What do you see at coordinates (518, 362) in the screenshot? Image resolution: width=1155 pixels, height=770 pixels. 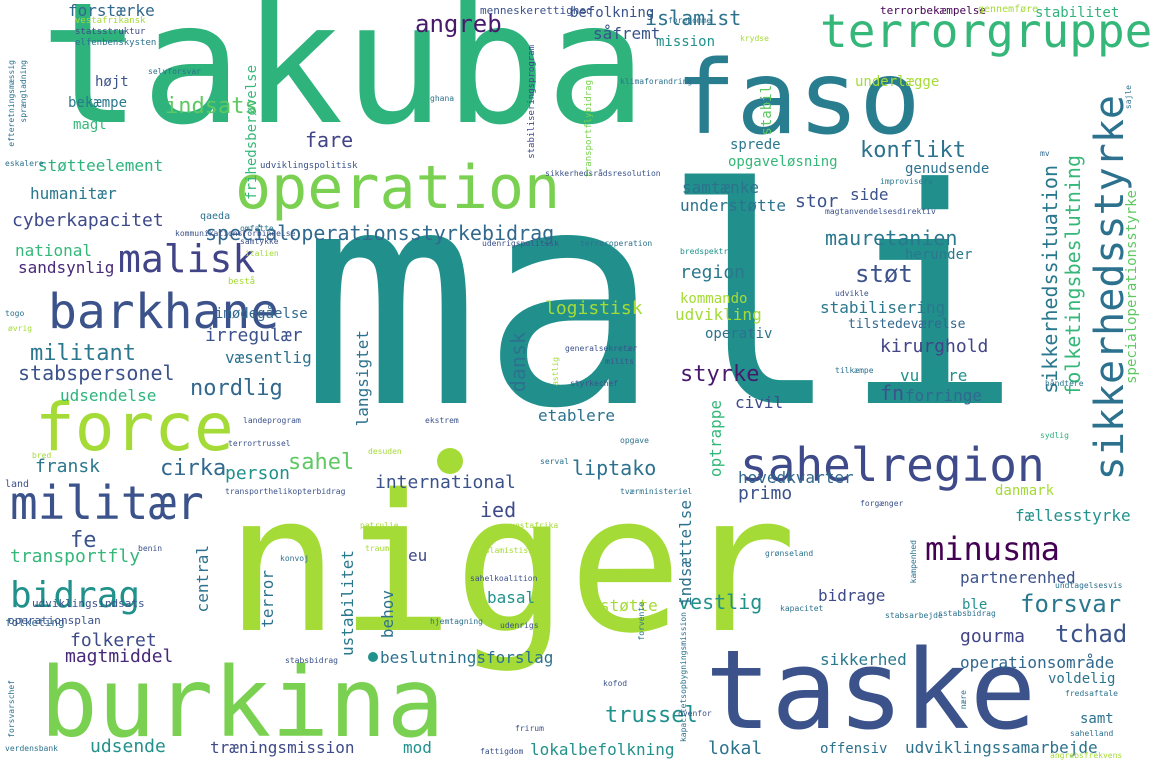 I see `word: dansk` at bounding box center [518, 362].